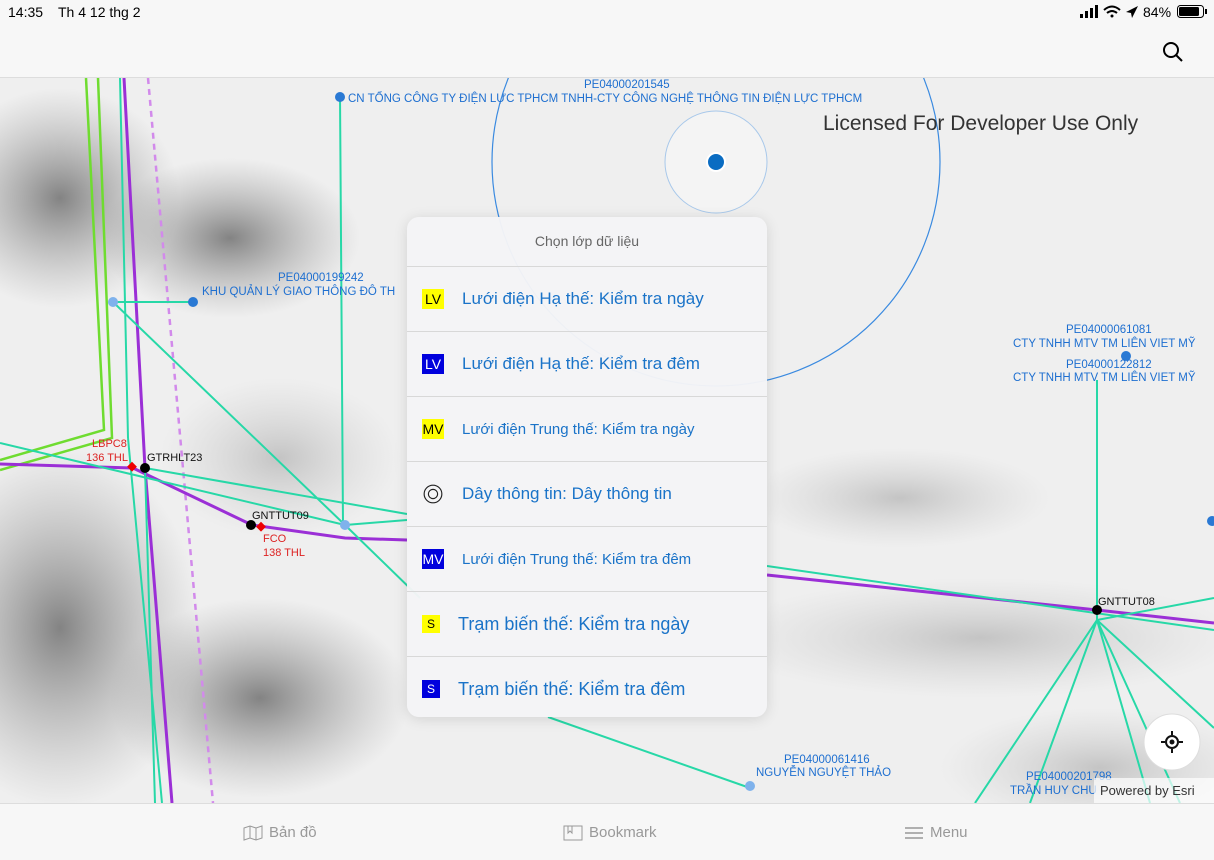  Describe the element at coordinates (981, 123) in the screenshot. I see `license-watermark: Licensed For Developer Use Only` at that location.